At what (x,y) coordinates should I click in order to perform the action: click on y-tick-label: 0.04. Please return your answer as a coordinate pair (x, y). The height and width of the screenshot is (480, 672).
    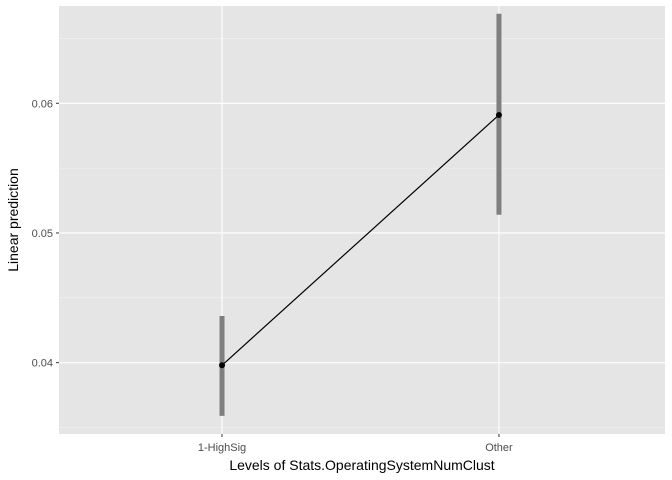
    Looking at the image, I should click on (42, 364).